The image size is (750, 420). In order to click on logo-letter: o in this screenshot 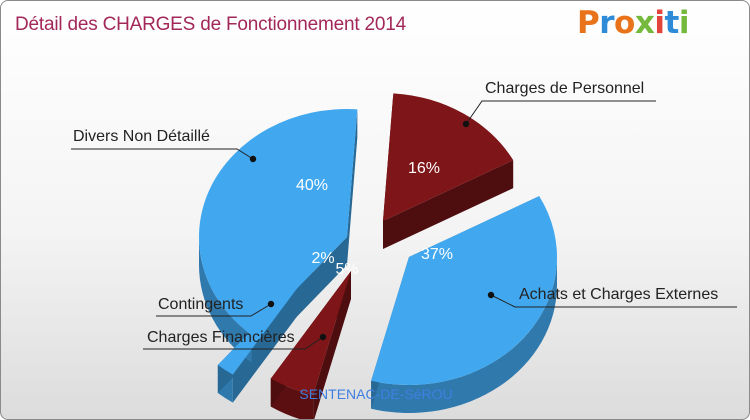, I will do `click(624, 23)`.